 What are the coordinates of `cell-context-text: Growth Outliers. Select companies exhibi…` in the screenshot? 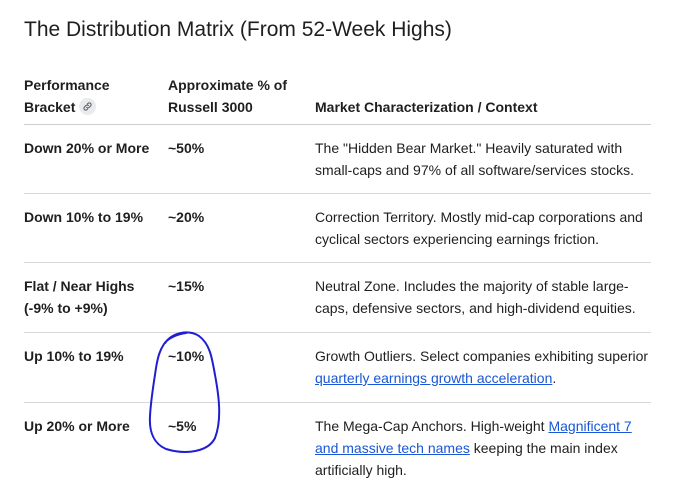 It's located at (482, 356).